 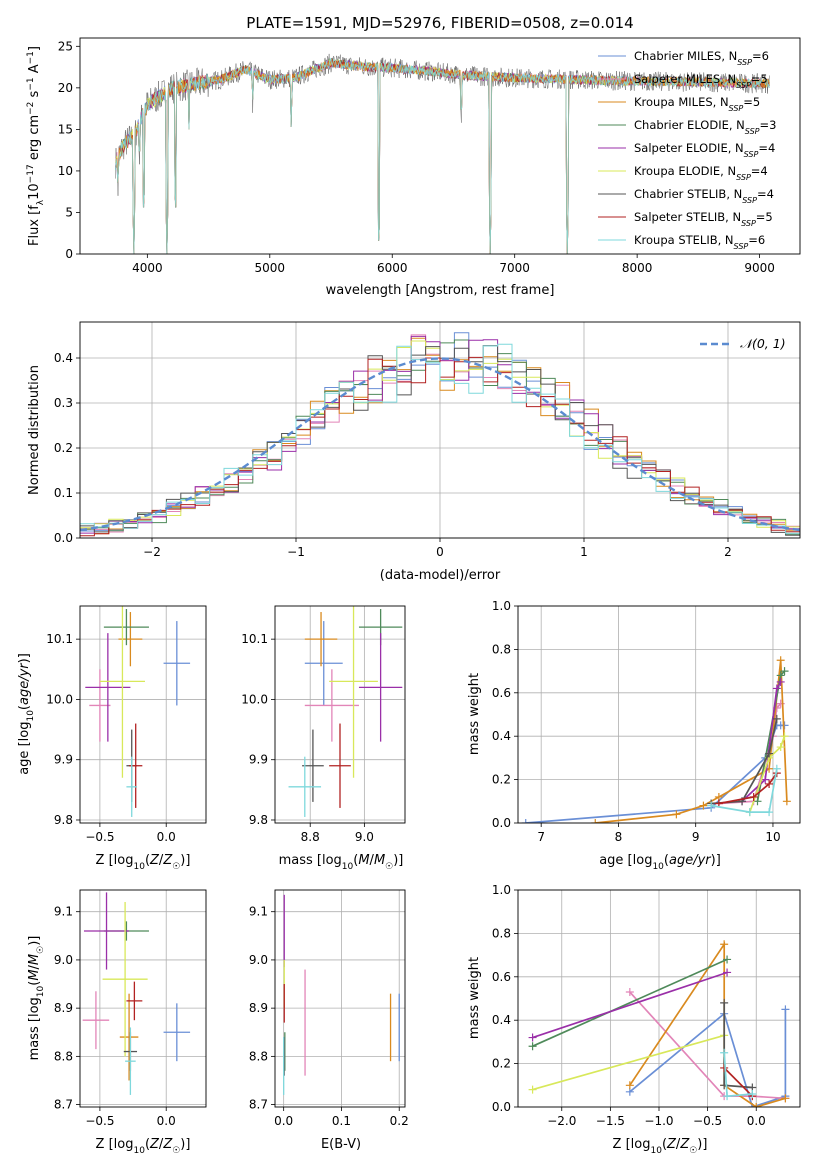 What do you see at coordinates (99, 837) in the screenshot?
I see `x-tick-label: −0.5` at bounding box center [99, 837].